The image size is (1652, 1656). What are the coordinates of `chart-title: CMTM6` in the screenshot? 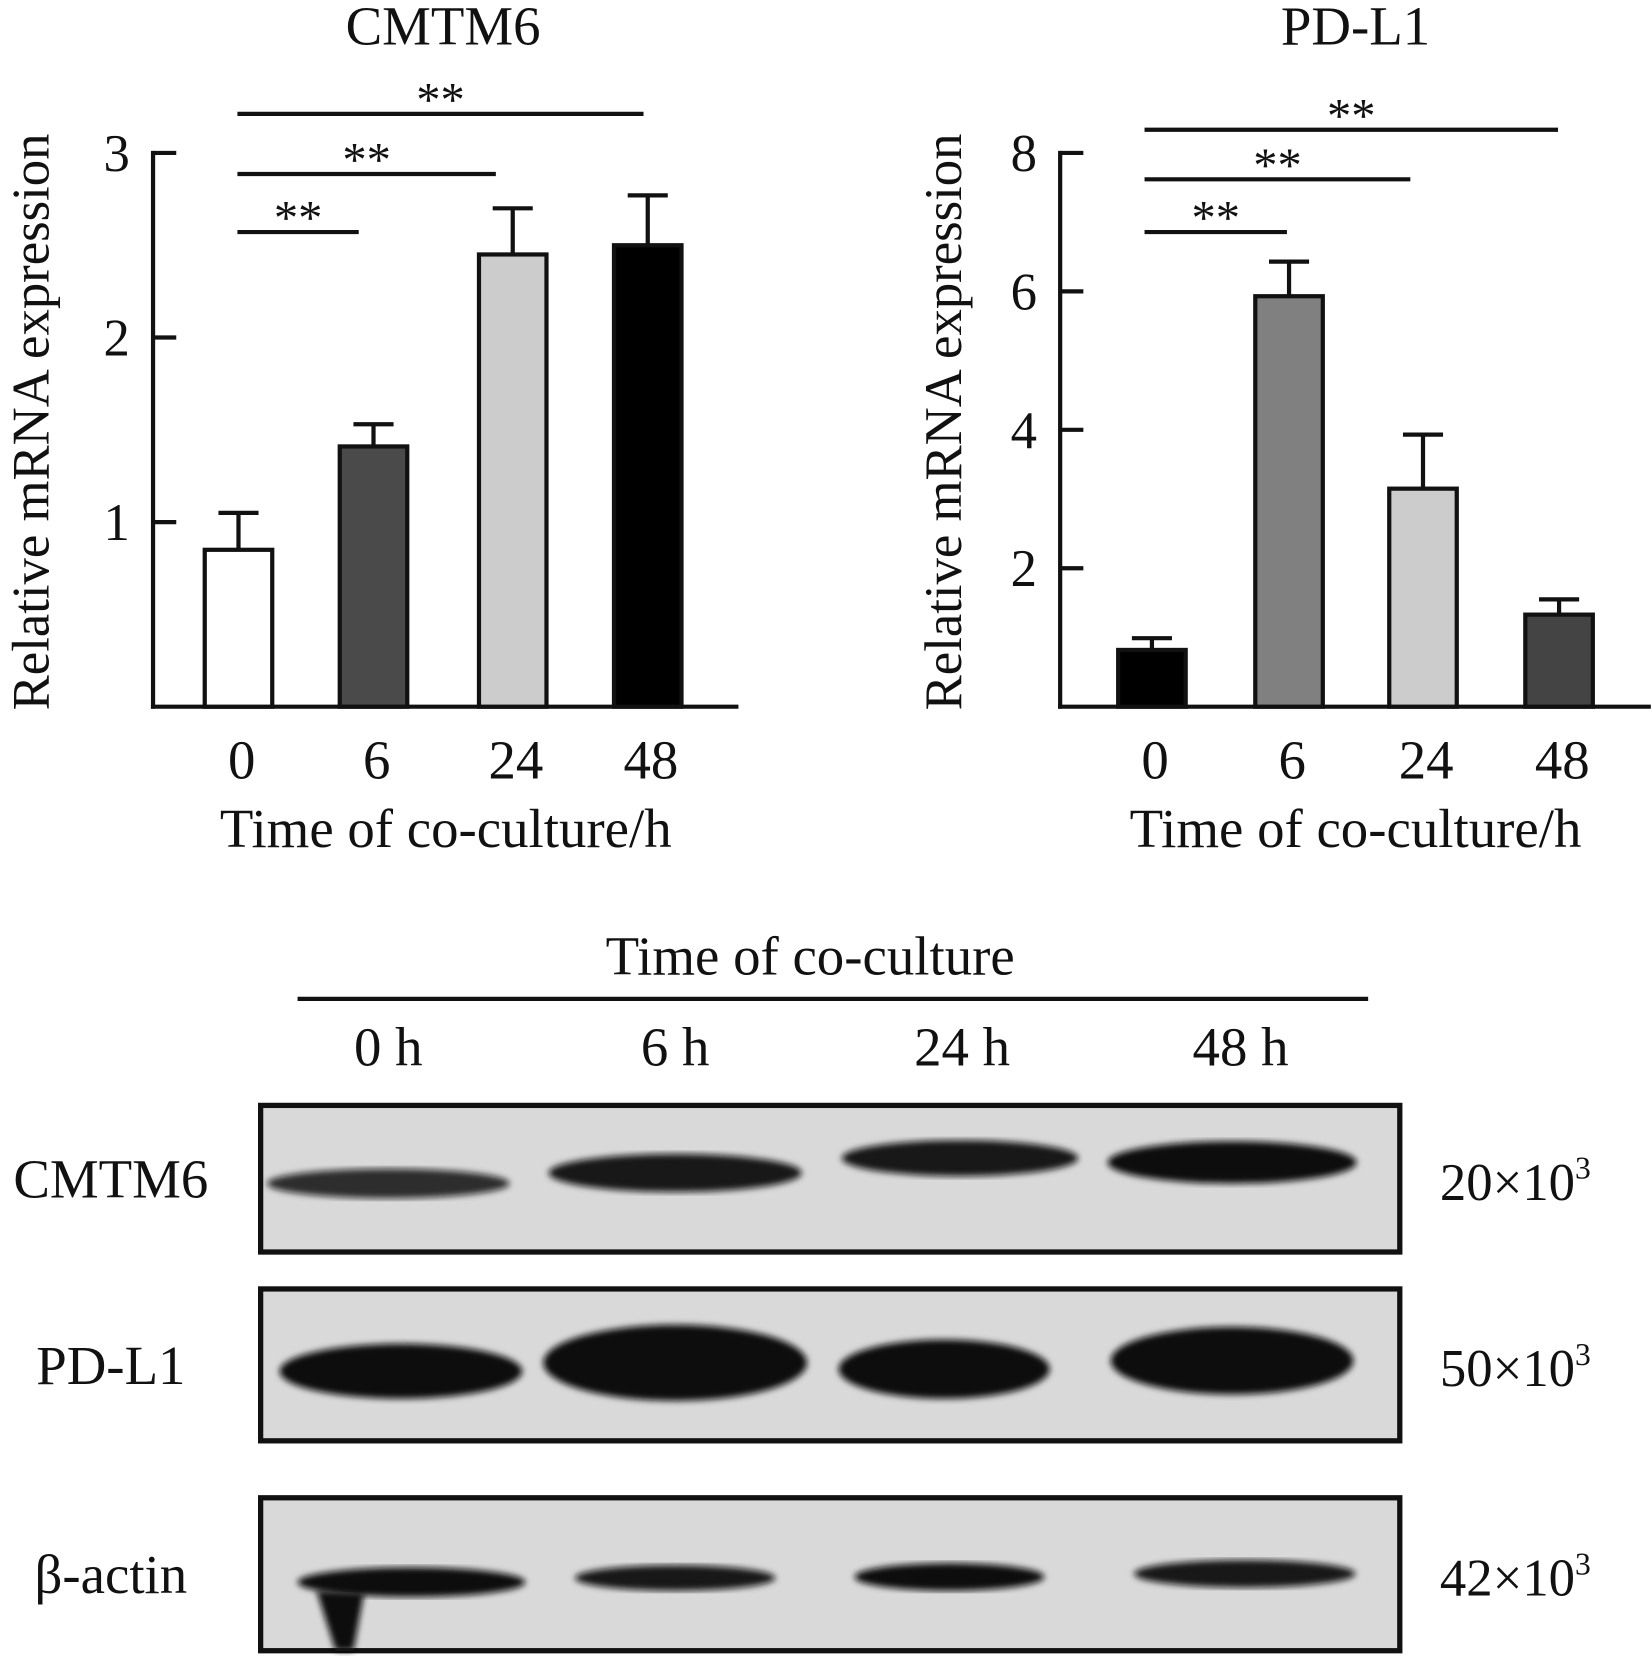 It's located at (443, 28).